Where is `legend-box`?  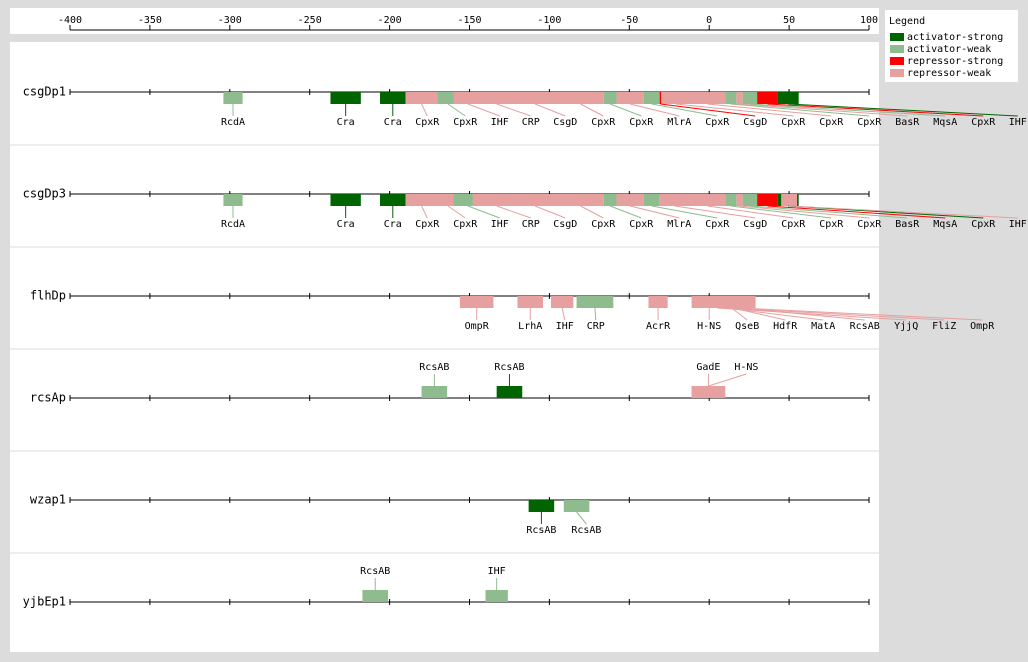
legend-box is located at coordinates (951, 46).